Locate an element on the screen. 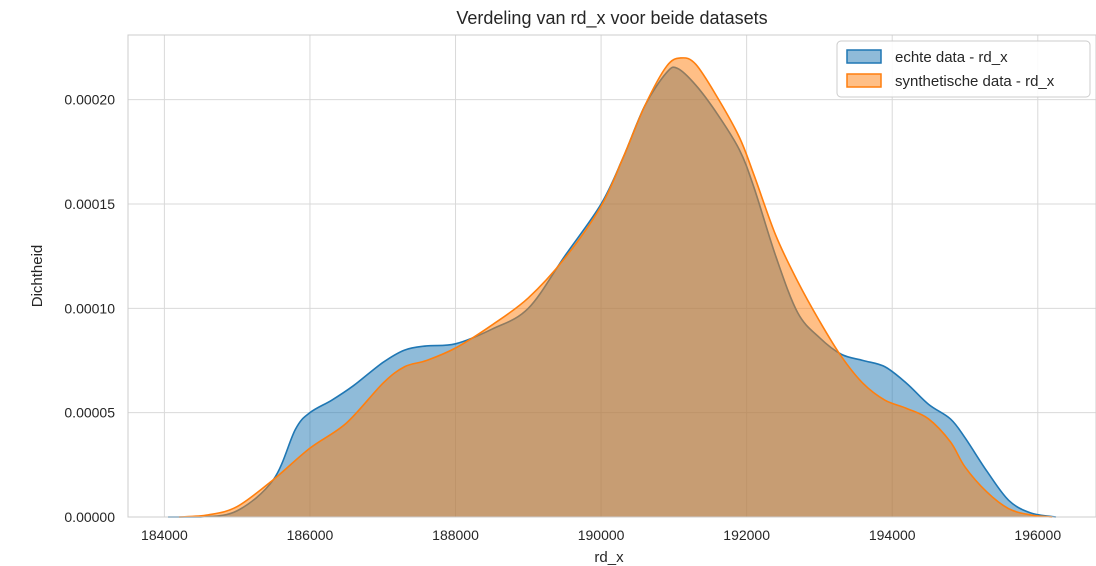 Image resolution: width=1096 pixels, height=566 pixels. x-tick-label: 194000 is located at coordinates (892, 535).